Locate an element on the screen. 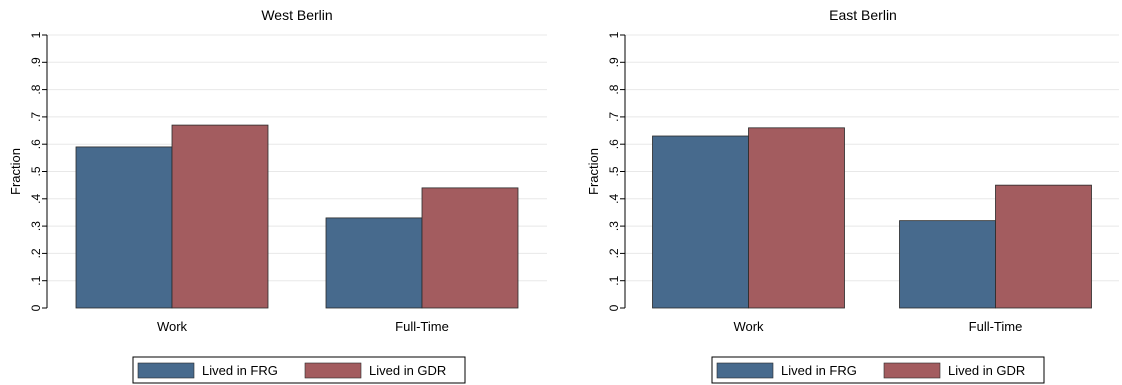 The width and height of the screenshot is (1122, 385). legend-box is located at coordinates (878, 370).